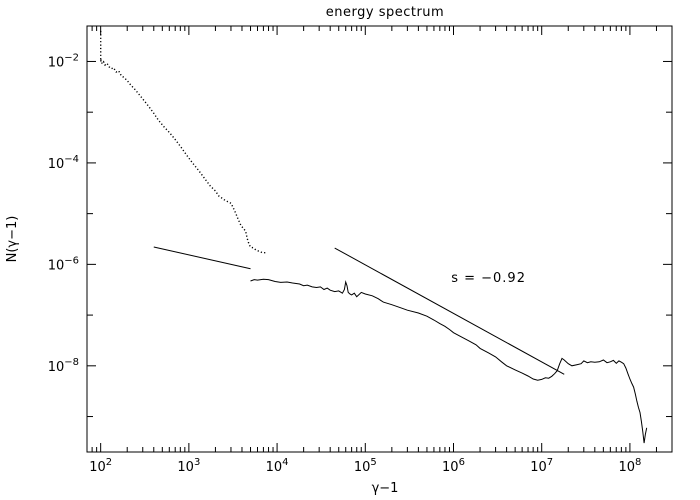 The height and width of the screenshot is (500, 700). I want to click on slope-annotation: s = −0.92, so click(488, 278).